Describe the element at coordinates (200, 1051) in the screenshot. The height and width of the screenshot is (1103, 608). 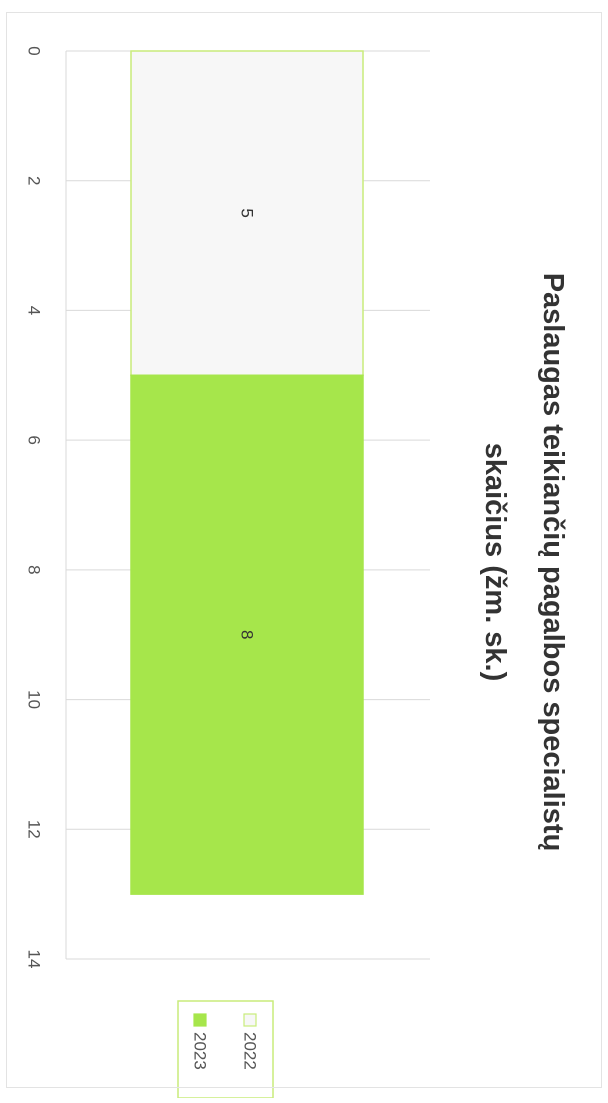
I see `legend-label-2023: 2023` at that location.